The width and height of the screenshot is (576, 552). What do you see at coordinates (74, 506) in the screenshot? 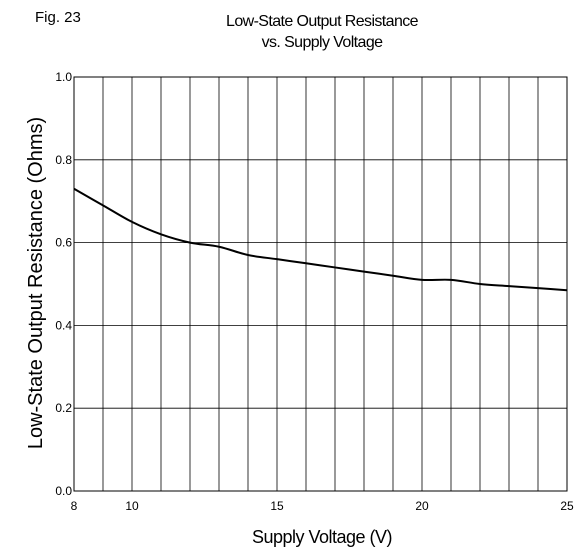
I see `x-tick-label: 8` at bounding box center [74, 506].